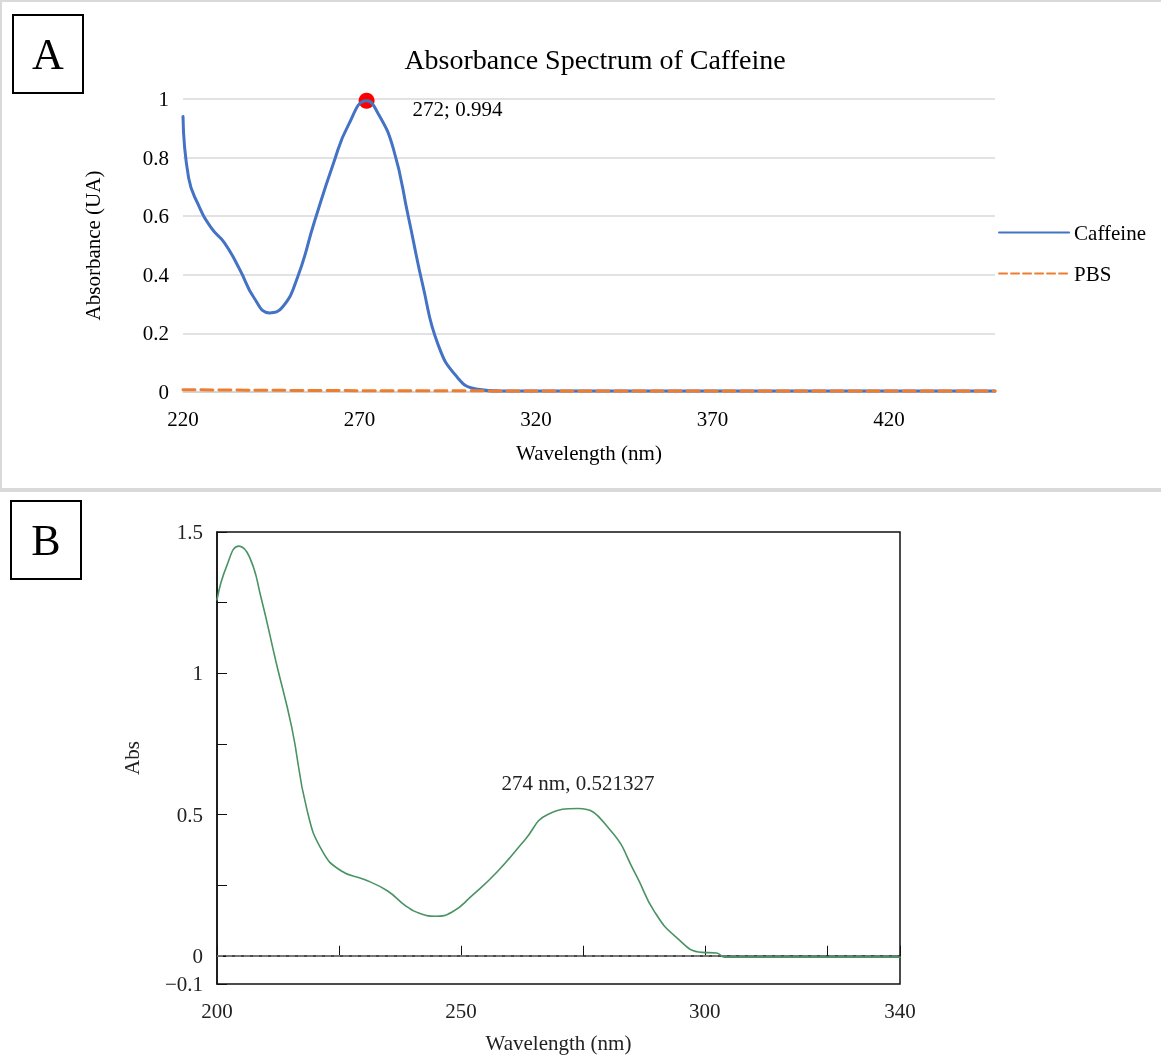 Image resolution: width=1161 pixels, height=1059 pixels. I want to click on x-tick-label: 370, so click(712, 418).